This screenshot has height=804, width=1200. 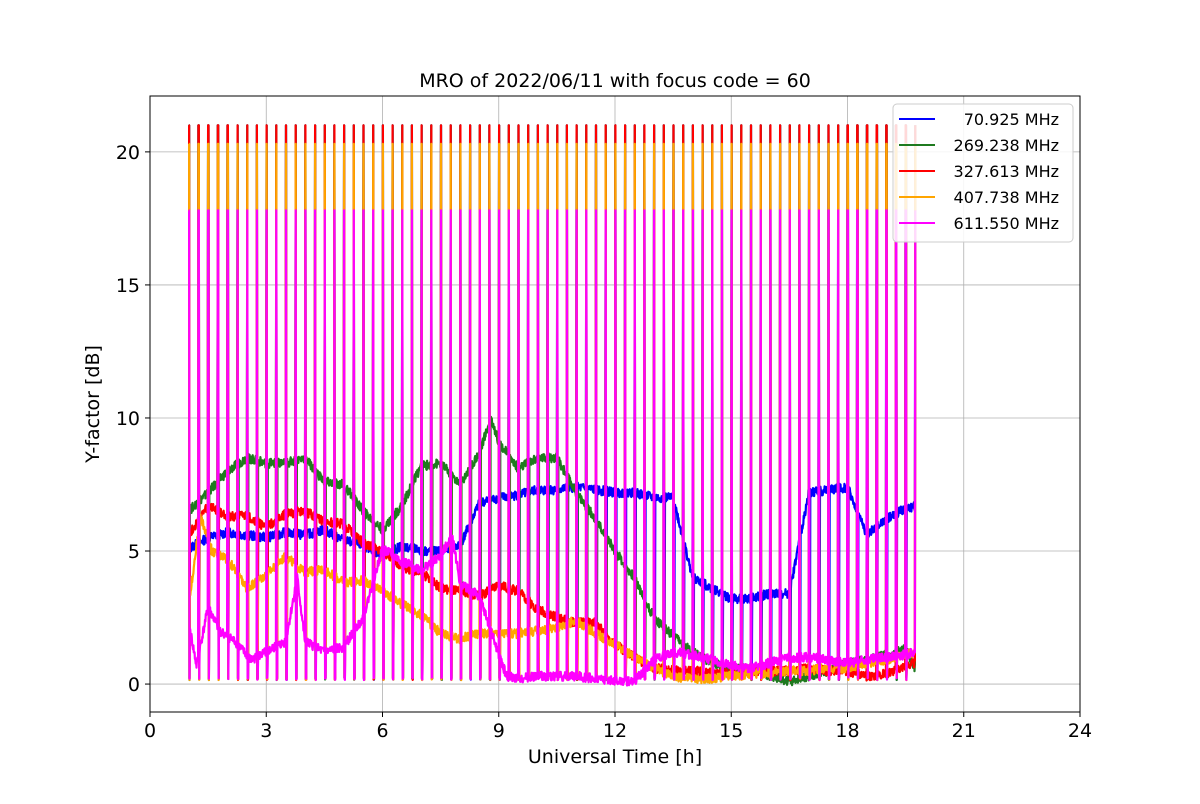 What do you see at coordinates (615, 81) in the screenshot?
I see `chart-title: MRO of 2022/06/11 with focus code = 60` at bounding box center [615, 81].